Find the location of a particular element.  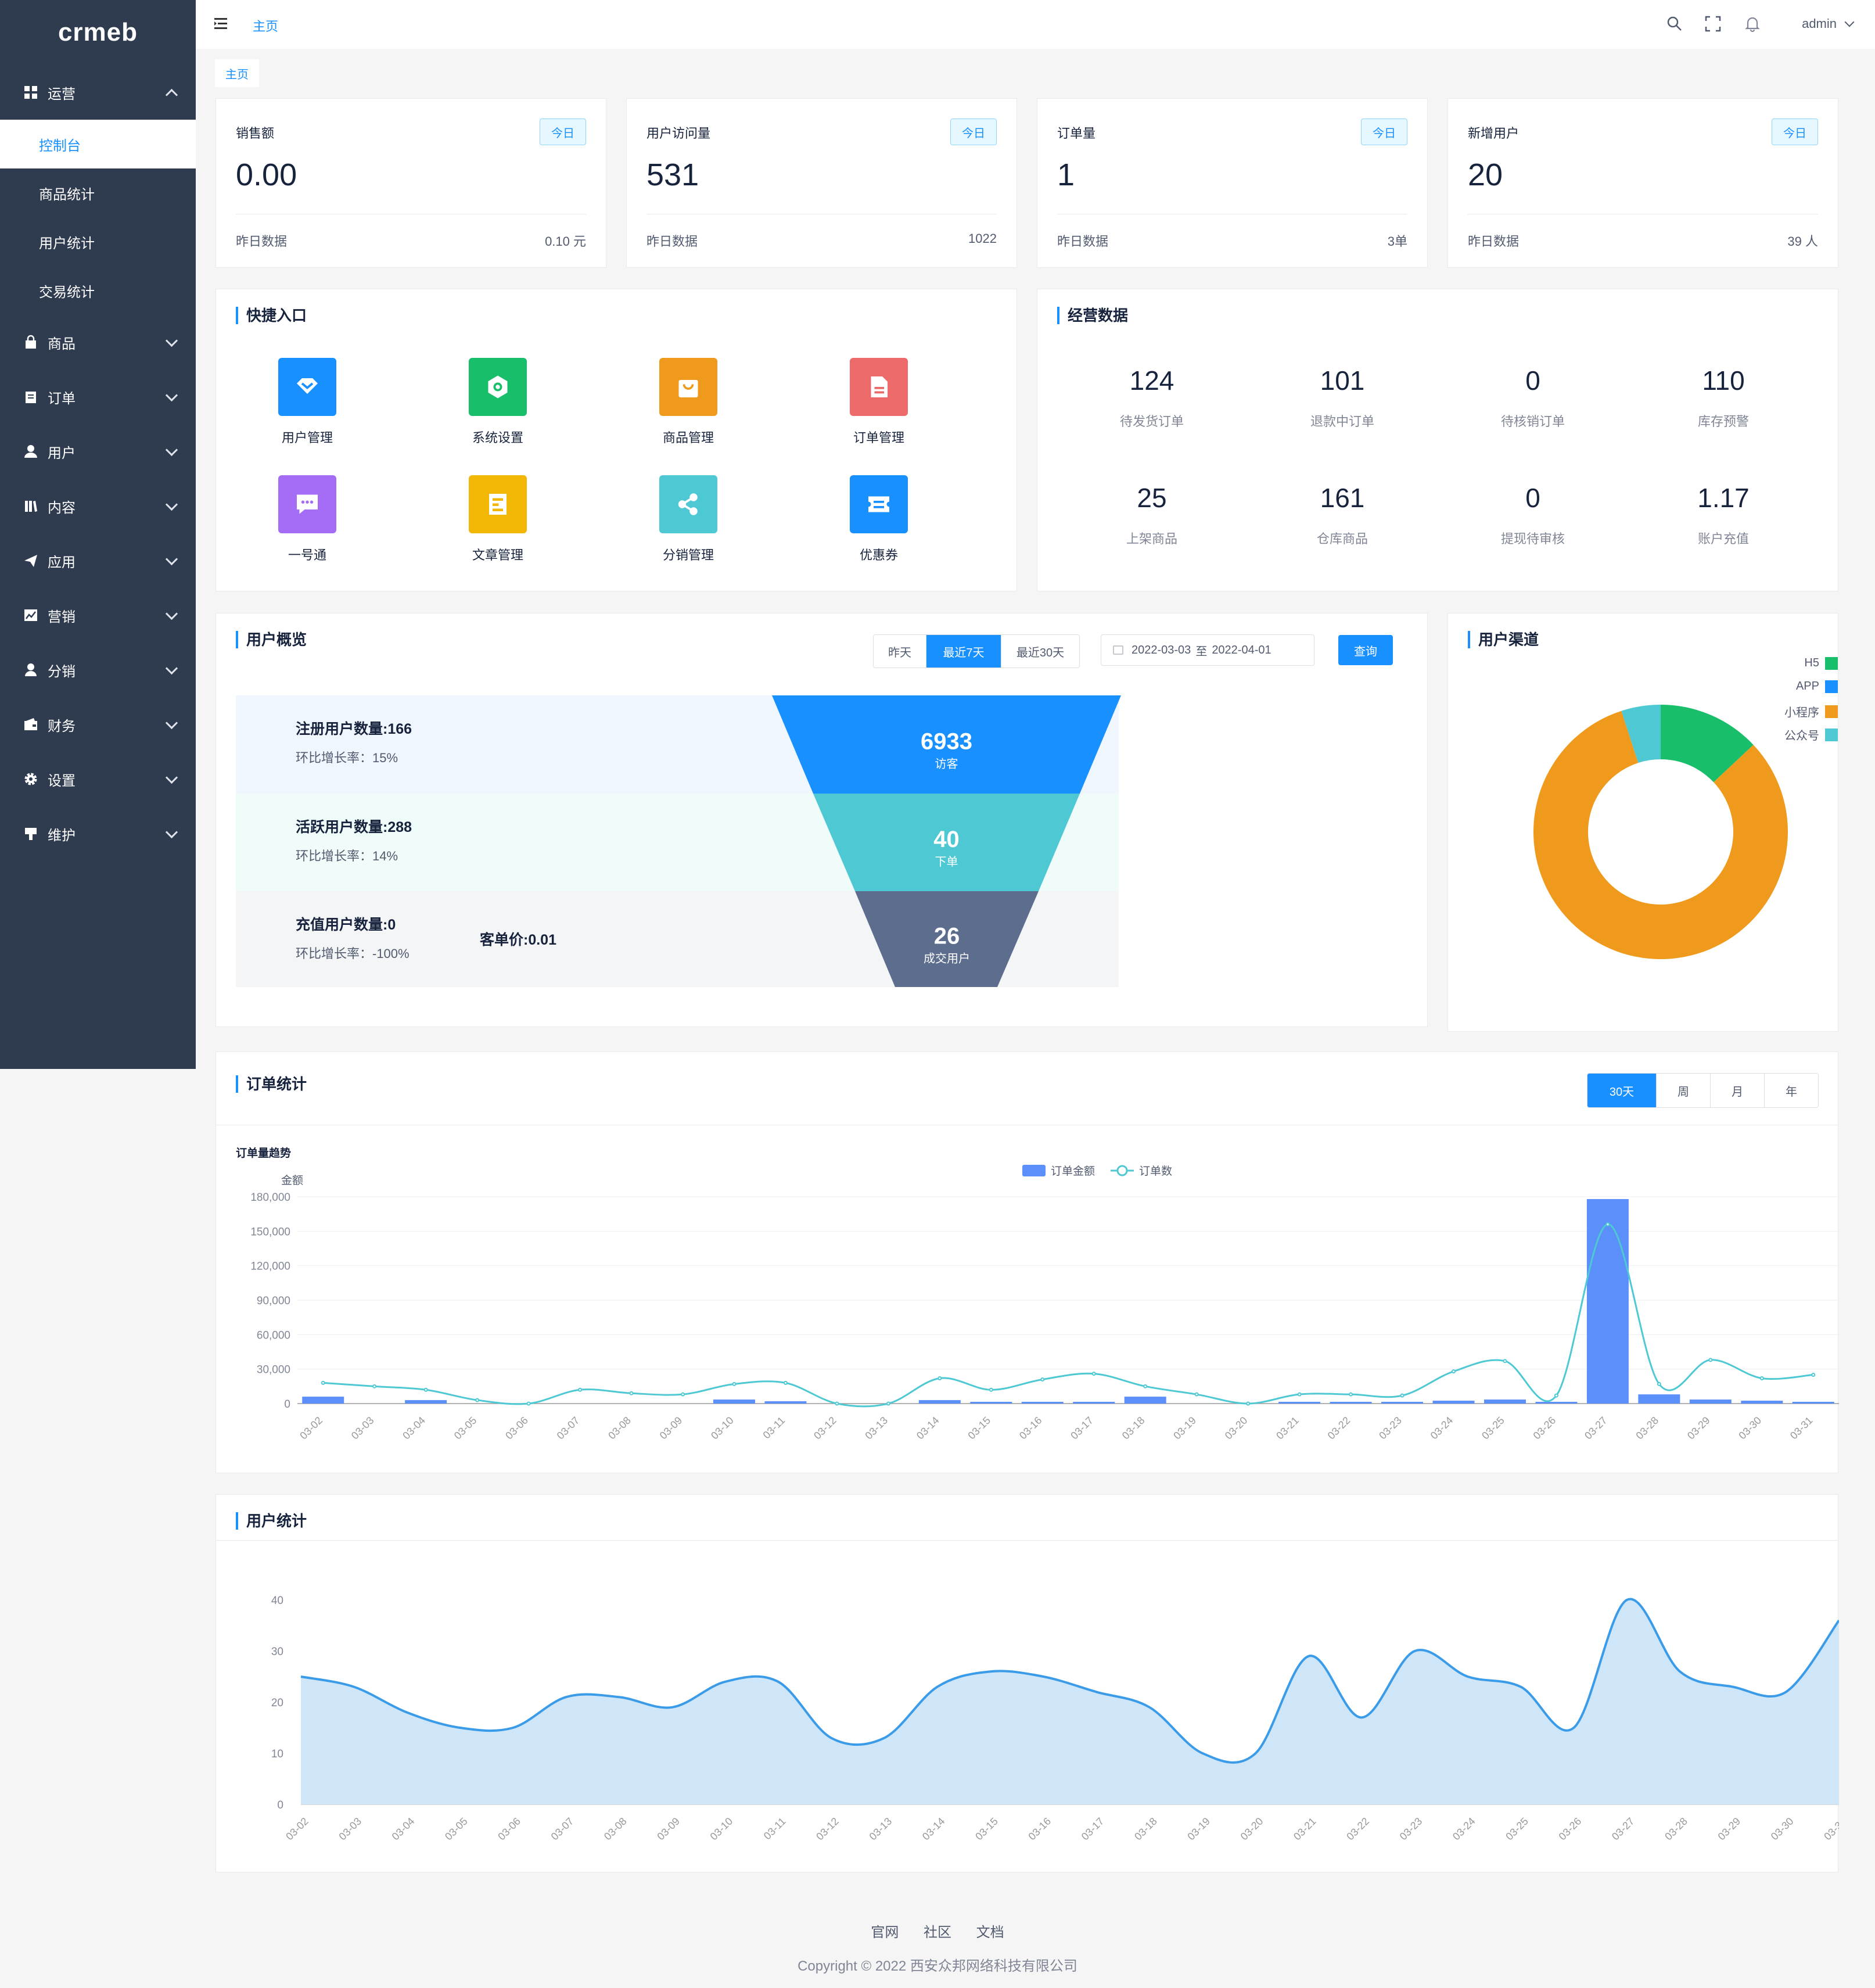

overview-range-button-2: 最近30天 is located at coordinates (1040, 651).